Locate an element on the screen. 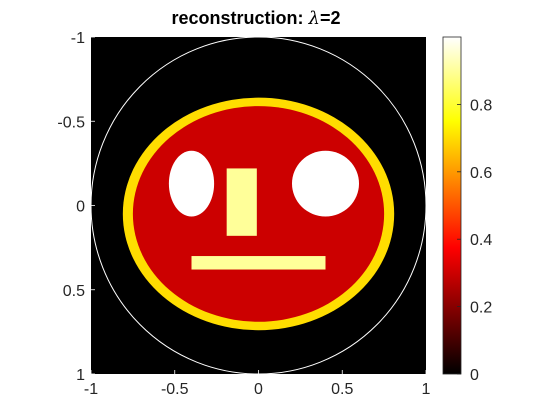 The height and width of the screenshot is (420, 560). x-tick-label: 0.5 is located at coordinates (342, 389).